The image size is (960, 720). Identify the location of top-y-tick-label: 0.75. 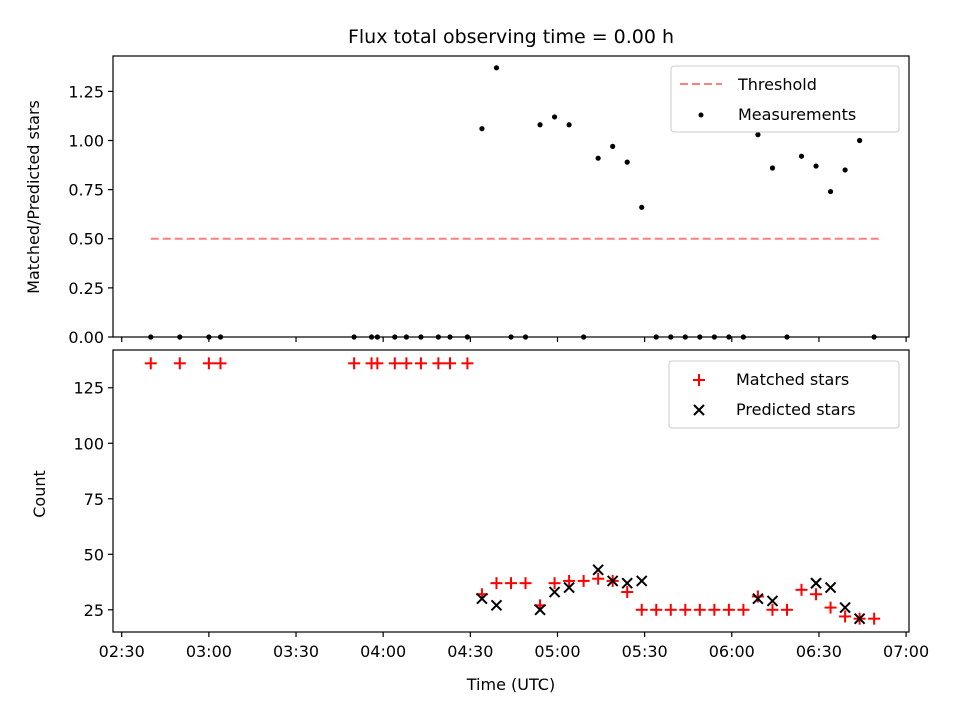
(86, 190).